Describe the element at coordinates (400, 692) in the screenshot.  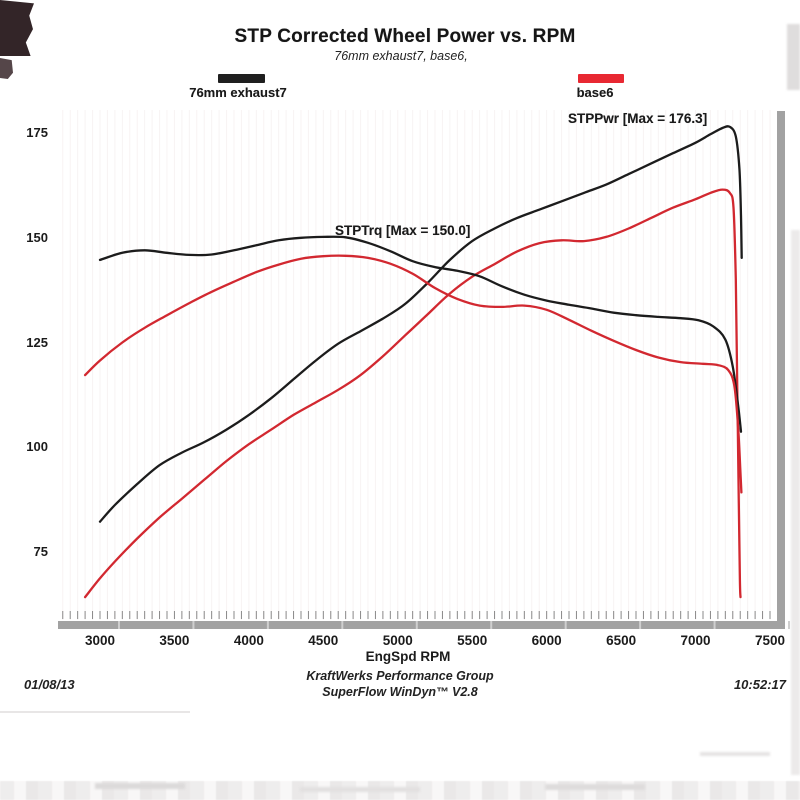
I see `footer-software-version: SuperFlow WinDyn™ V2.8` at that location.